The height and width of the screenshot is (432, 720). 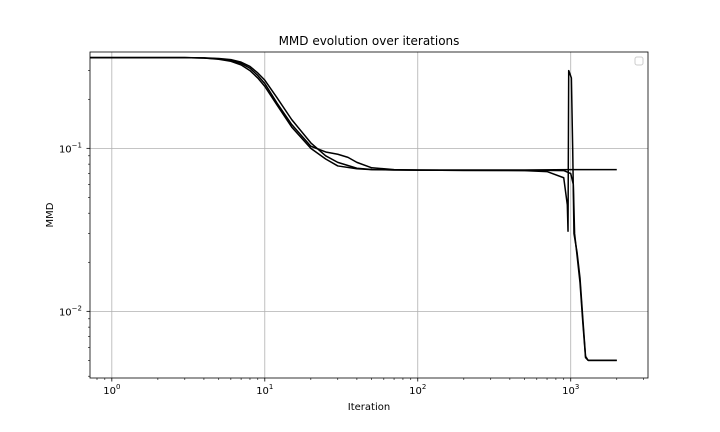 What do you see at coordinates (70, 311) in the screenshot?
I see `y-tick-label: 10⁻²` at bounding box center [70, 311].